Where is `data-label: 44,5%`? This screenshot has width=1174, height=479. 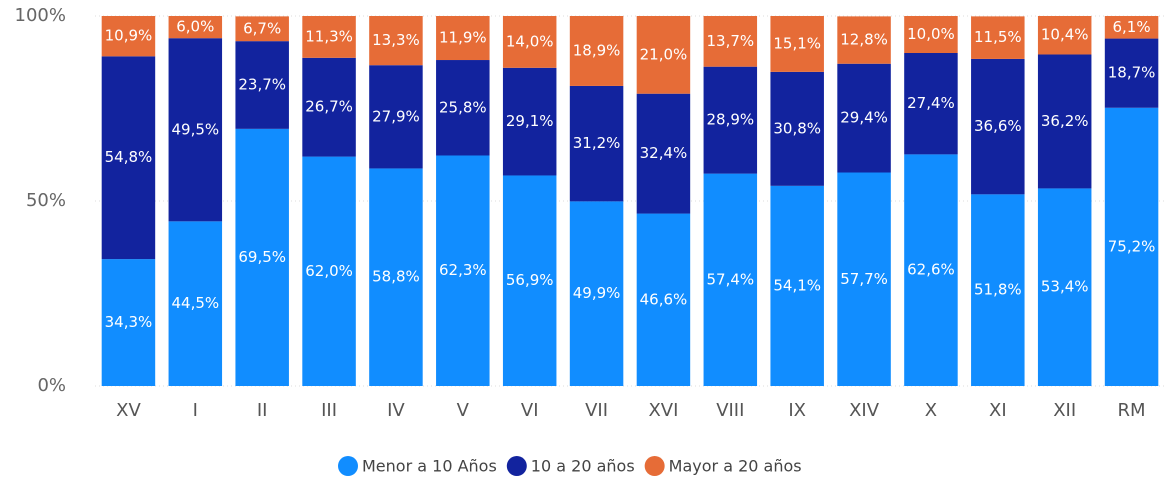
data-label: 44,5% is located at coordinates (195, 303).